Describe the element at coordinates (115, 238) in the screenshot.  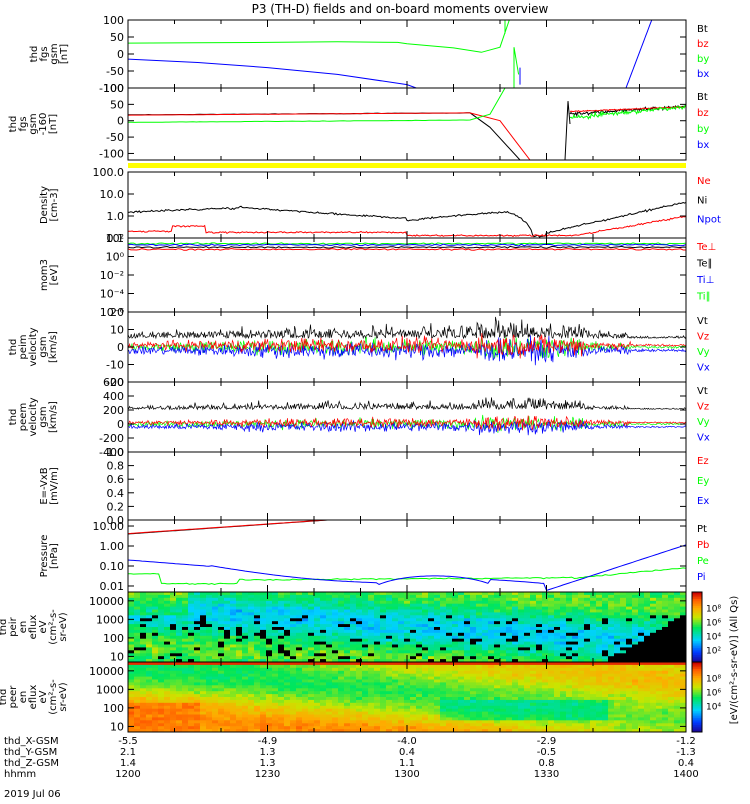
I see `y-tick-label: 10²` at that location.